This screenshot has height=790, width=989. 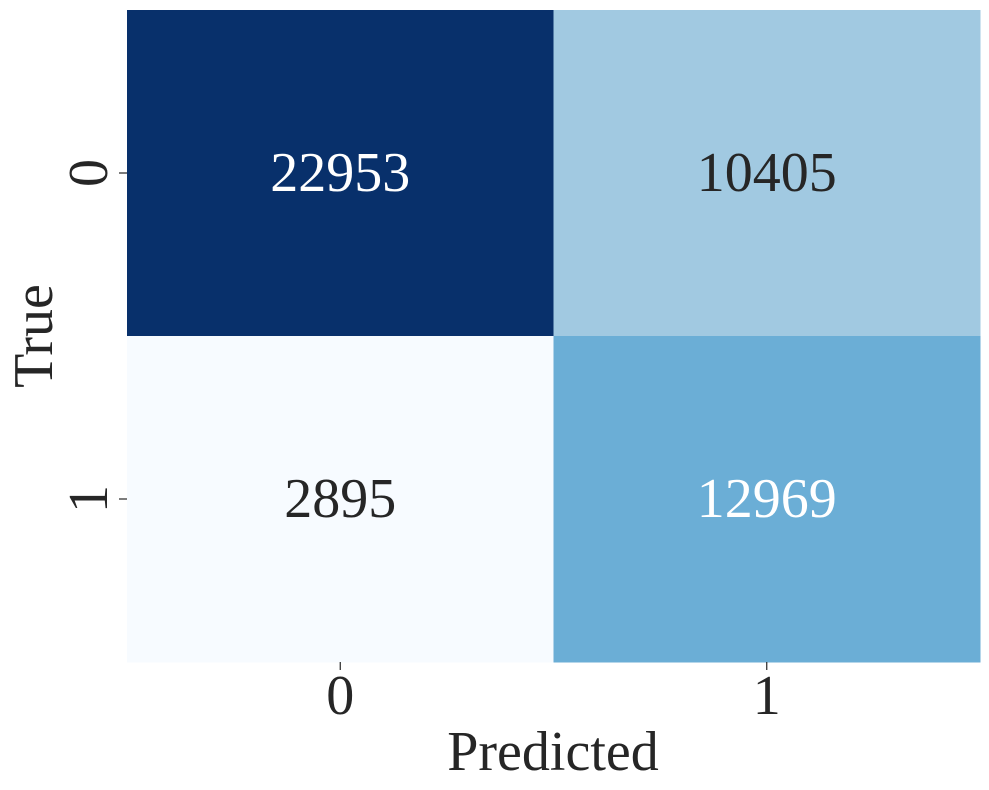 I want to click on x-tick-label-0: 0, so click(x=340, y=696).